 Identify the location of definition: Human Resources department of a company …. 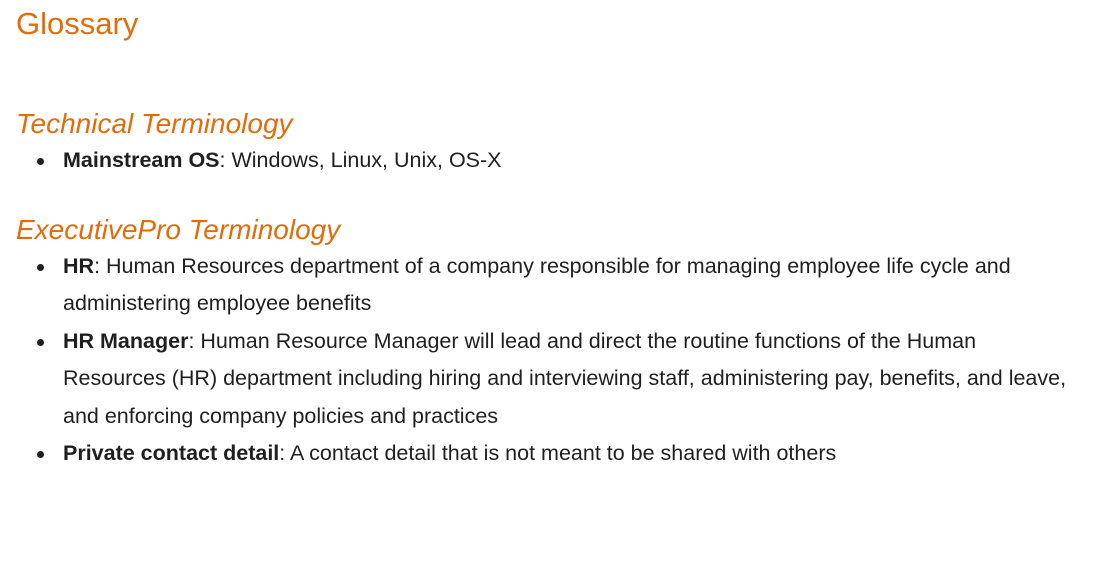
(537, 284).